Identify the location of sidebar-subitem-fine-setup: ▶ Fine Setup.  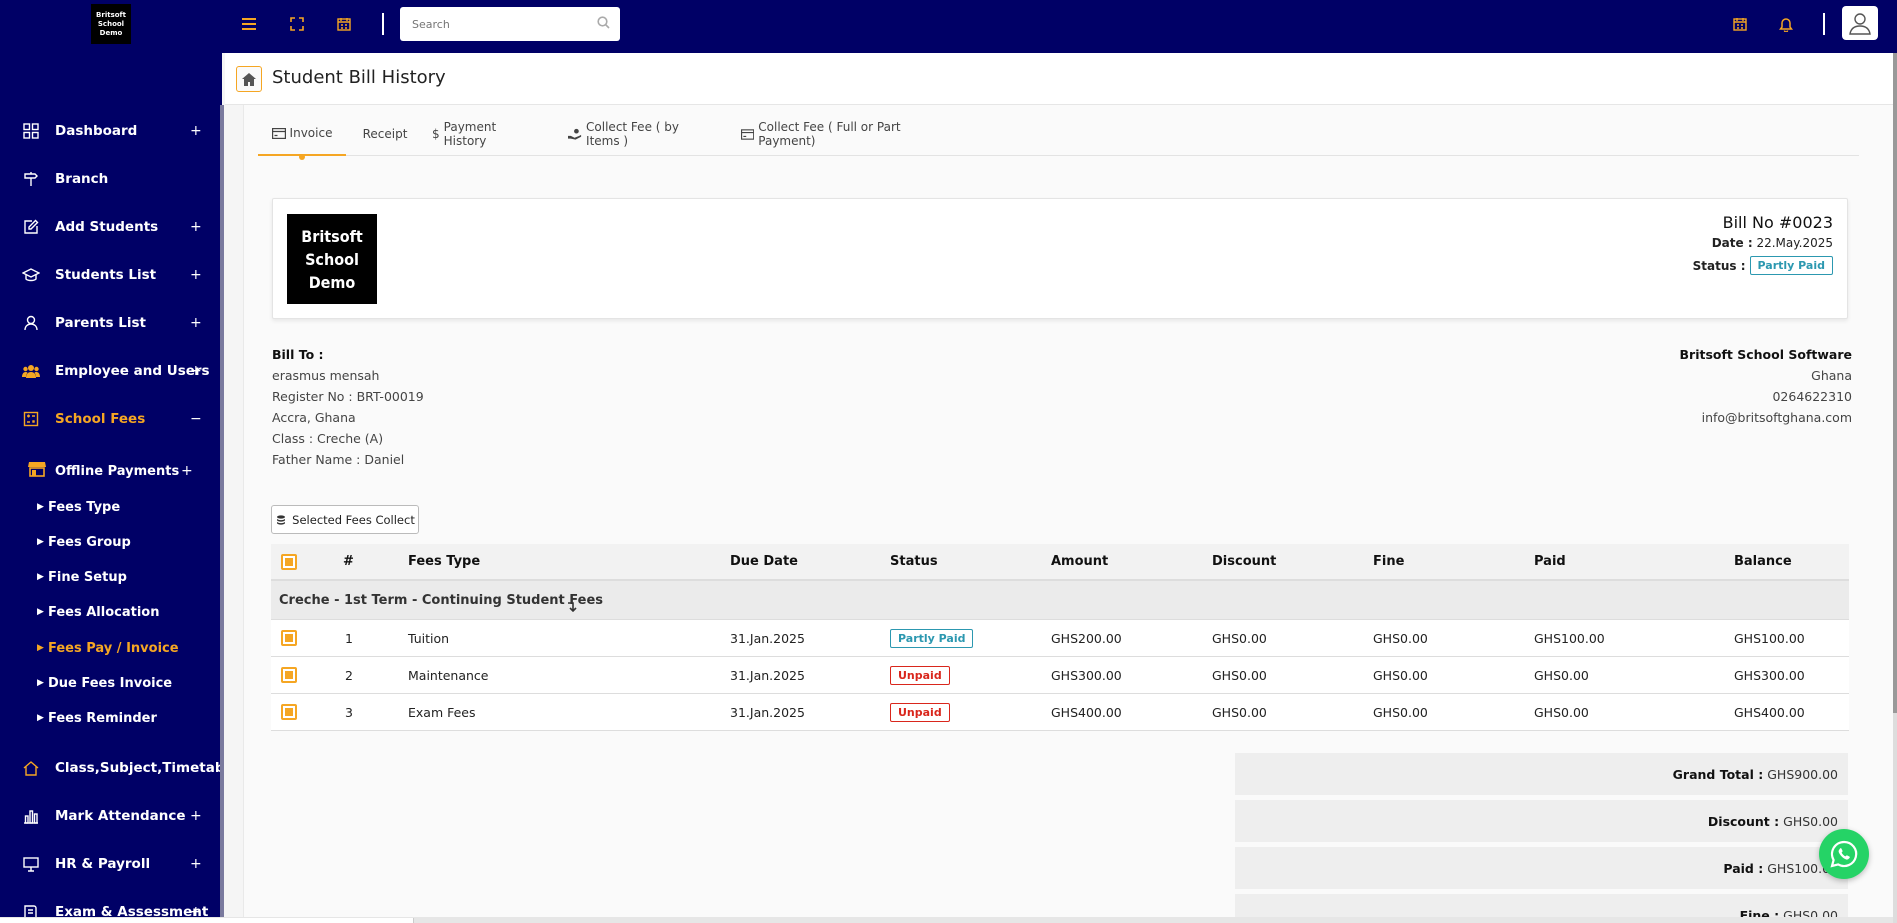
(106, 577).